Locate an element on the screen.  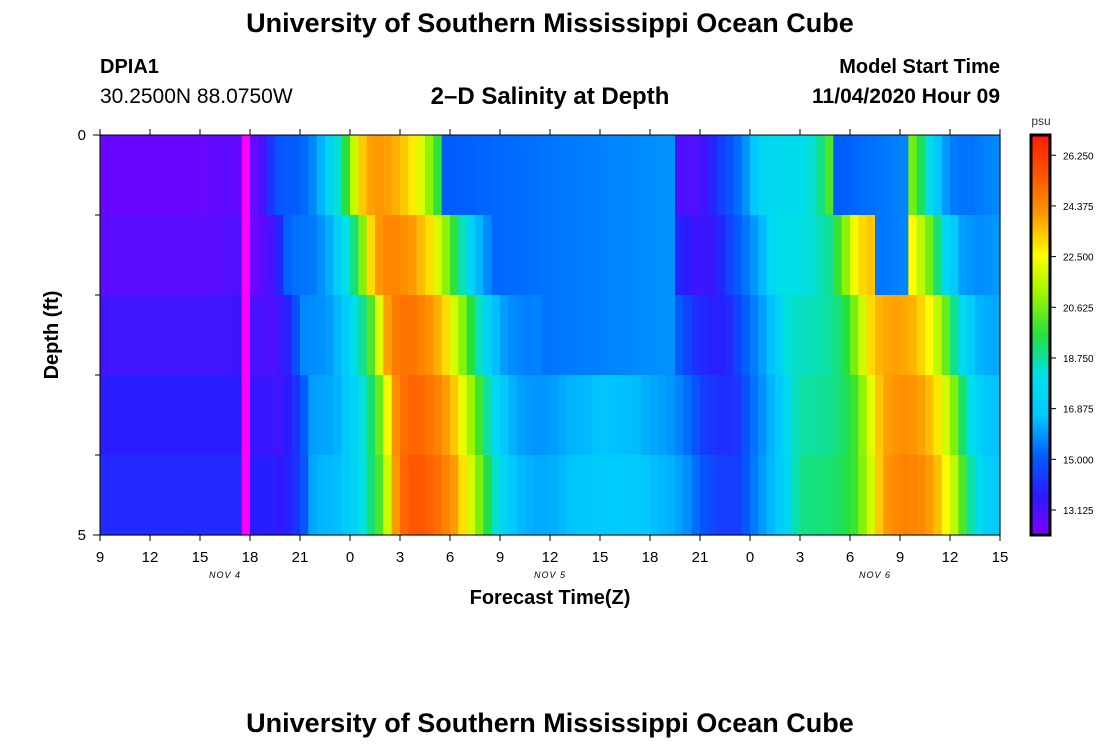
y-tick-label: 5 is located at coordinates (82, 535).